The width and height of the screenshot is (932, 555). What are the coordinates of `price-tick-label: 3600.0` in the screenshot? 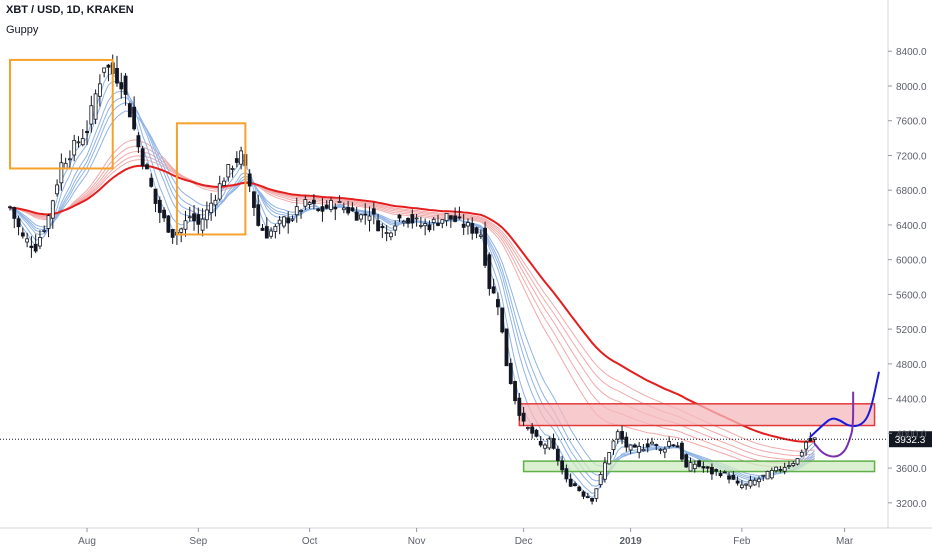 It's located at (911, 469).